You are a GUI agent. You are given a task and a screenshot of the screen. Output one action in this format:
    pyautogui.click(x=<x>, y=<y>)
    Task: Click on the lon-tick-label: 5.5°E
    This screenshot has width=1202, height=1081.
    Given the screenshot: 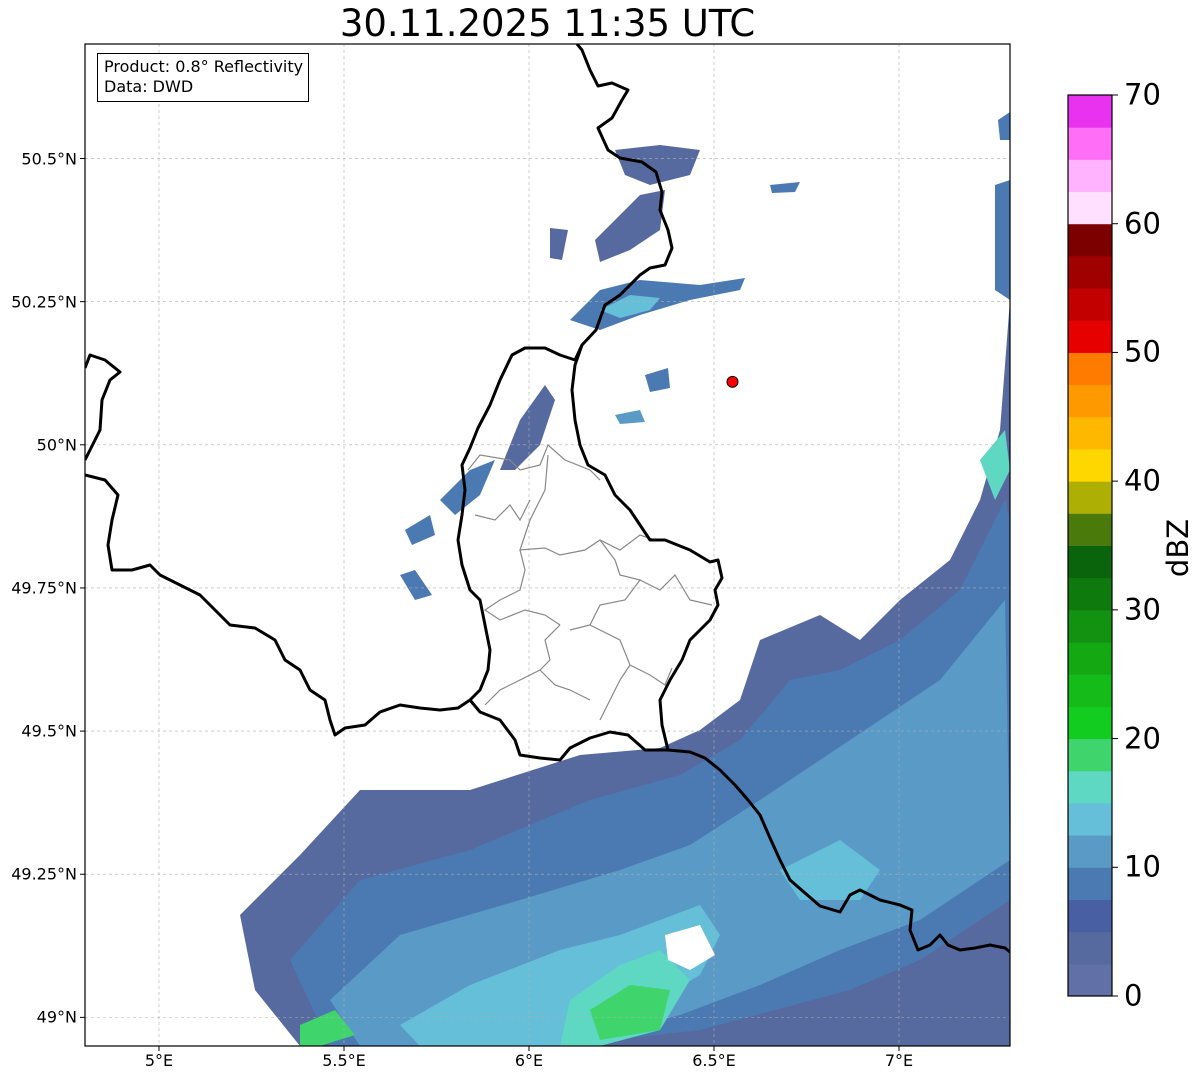 What is the action you would take?
    pyautogui.click(x=344, y=1060)
    